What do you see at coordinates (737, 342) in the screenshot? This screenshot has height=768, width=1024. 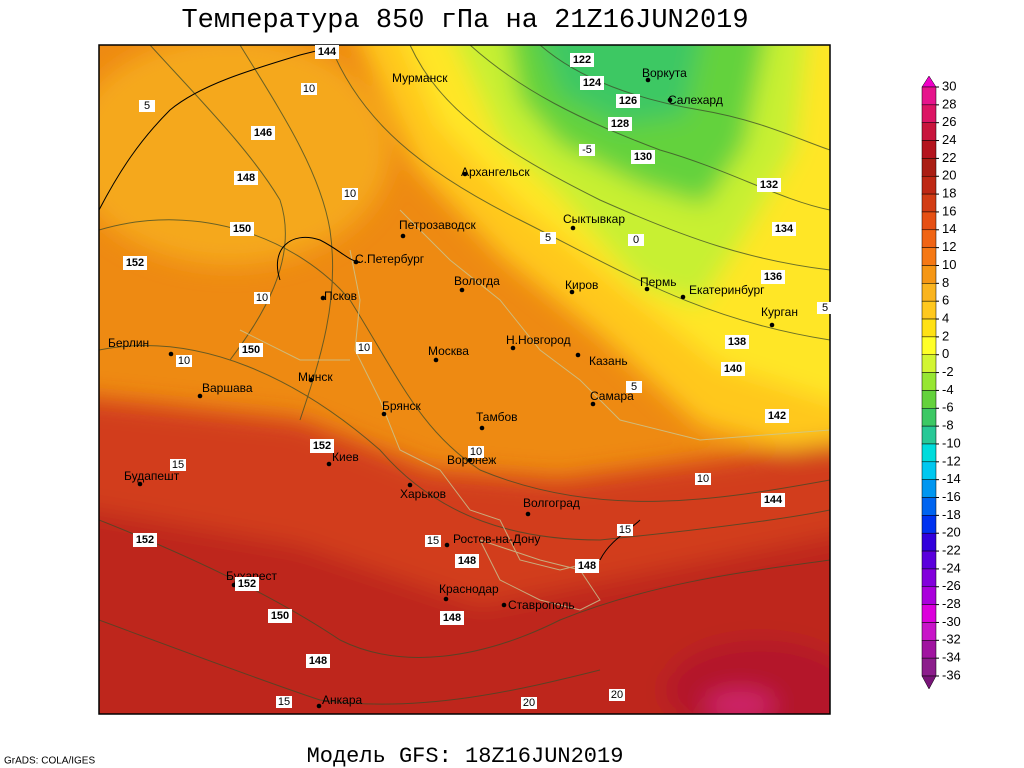 I see `height-label: 138` at bounding box center [737, 342].